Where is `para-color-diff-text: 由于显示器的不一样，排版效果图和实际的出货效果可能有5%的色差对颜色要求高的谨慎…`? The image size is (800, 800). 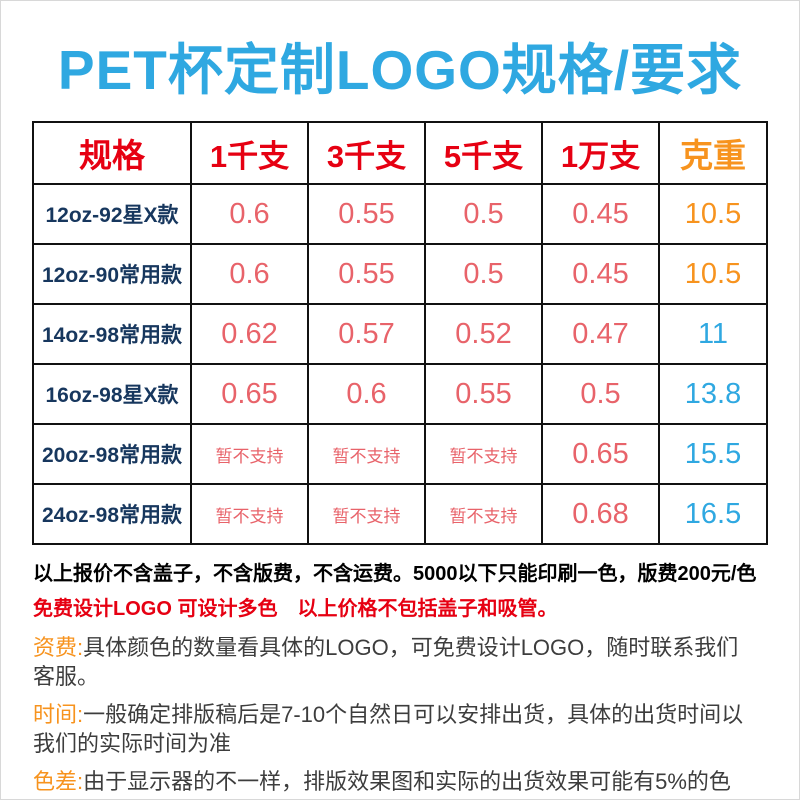
para-color-diff-text: 由于显示器的不一样，排版效果图和实际的出货效果可能有5%的色差对颜色要求高的谨慎… is located at coordinates (382, 784).